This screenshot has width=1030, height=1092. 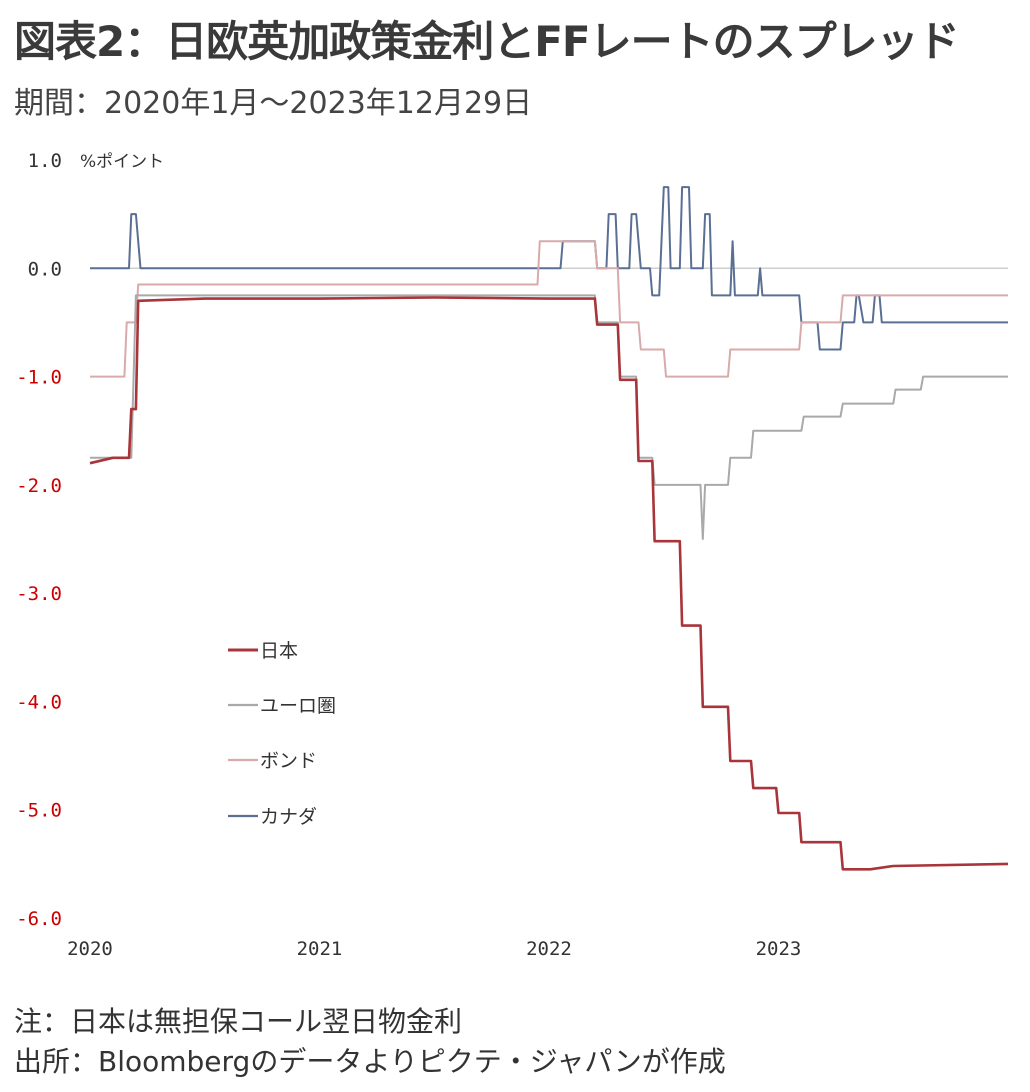 I want to click on y-unit-label: %ポイント, so click(x=122, y=162).